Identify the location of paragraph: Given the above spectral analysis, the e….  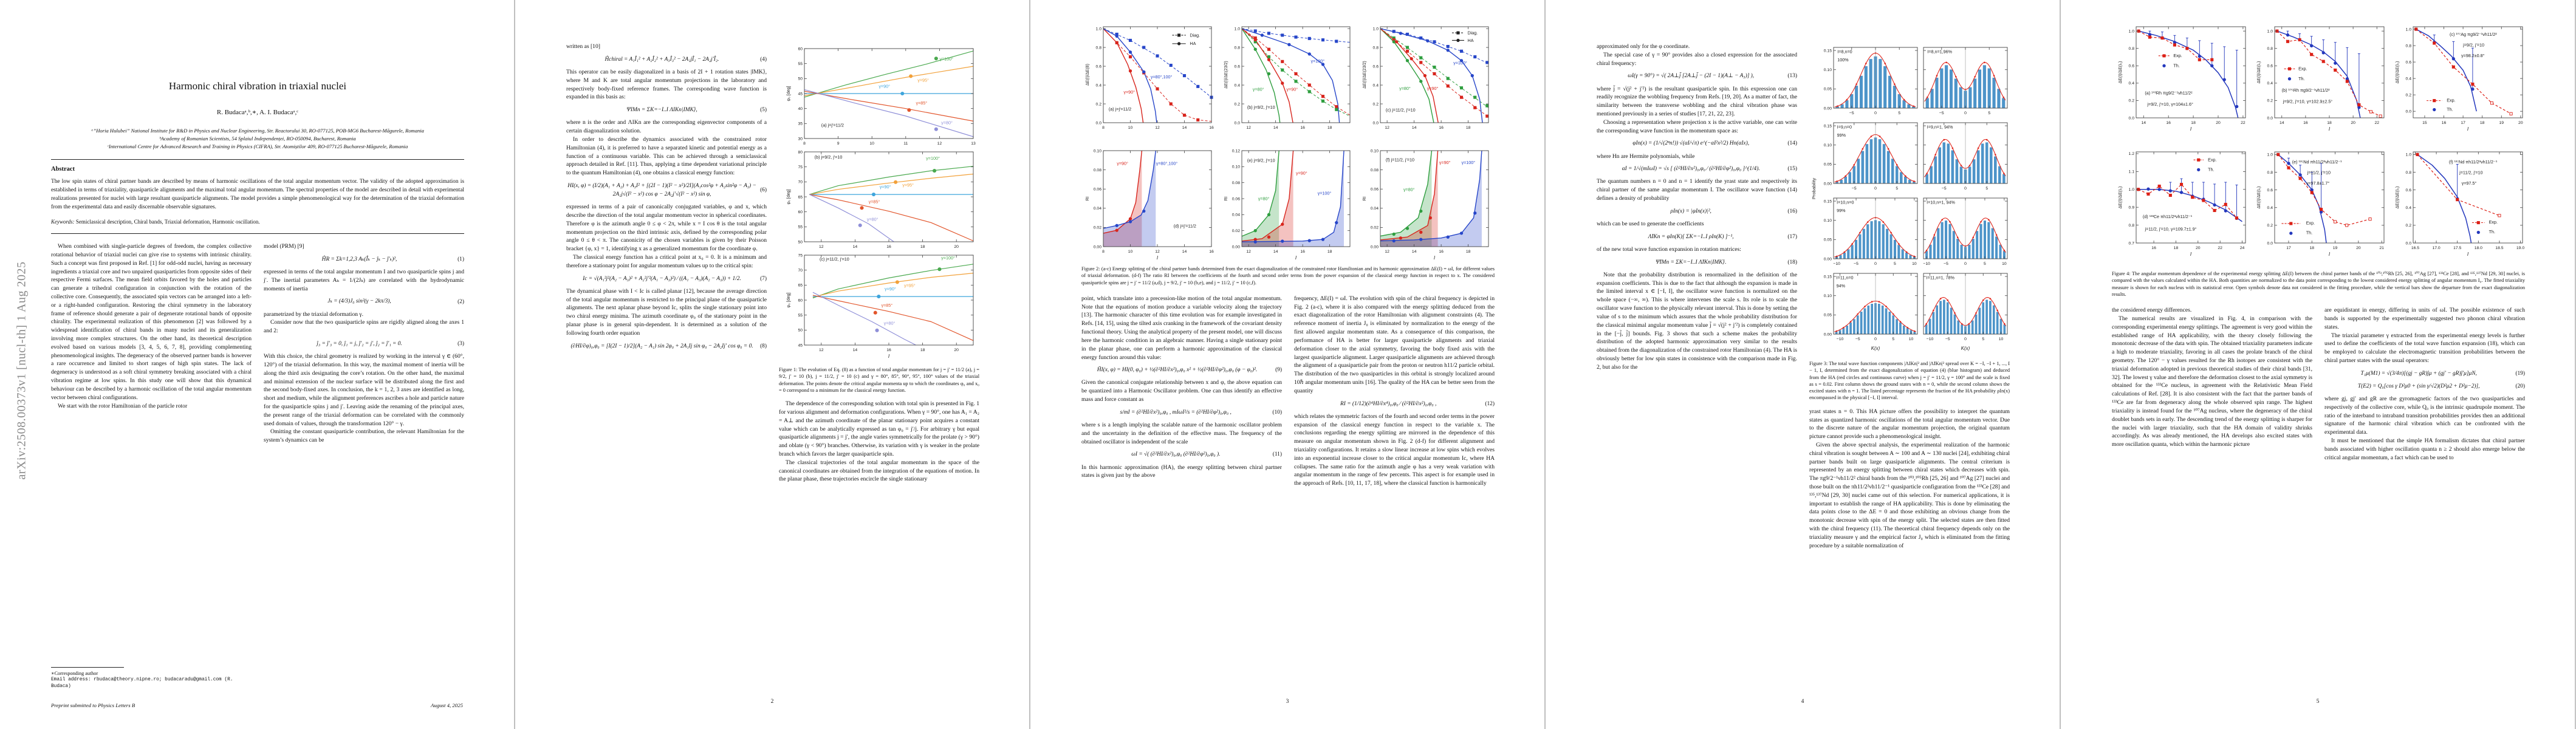
(1910, 495).